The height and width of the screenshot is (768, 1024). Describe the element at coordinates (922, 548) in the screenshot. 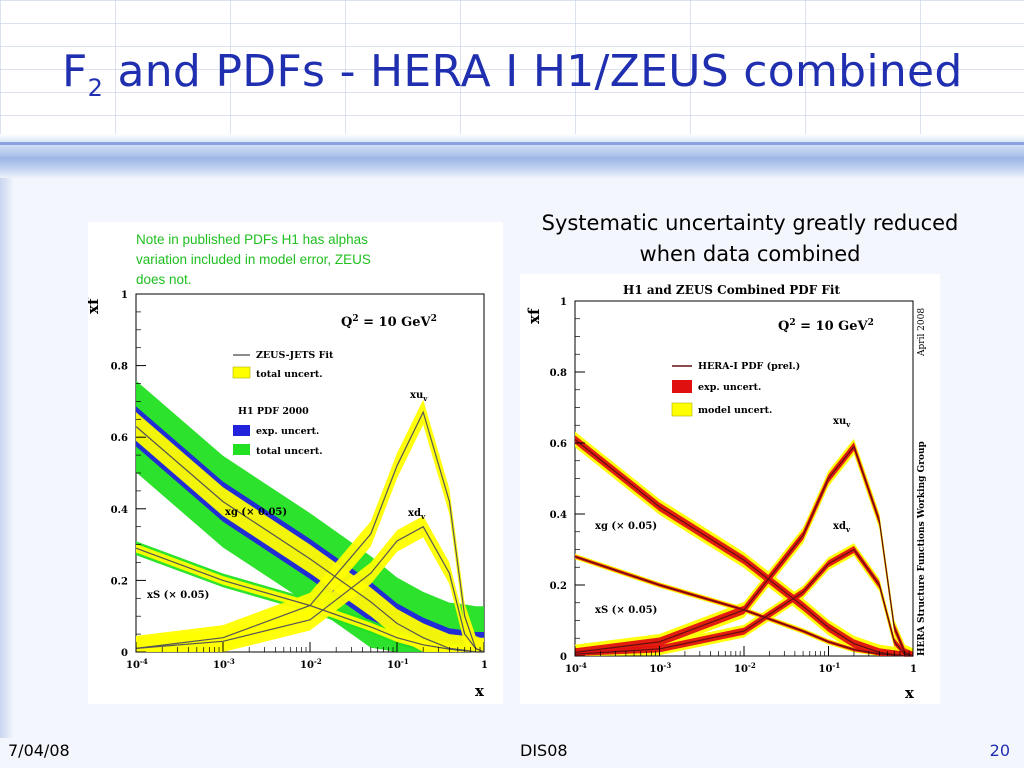

I see `right-side-label-group: HERA Structure Functions Working Group` at that location.